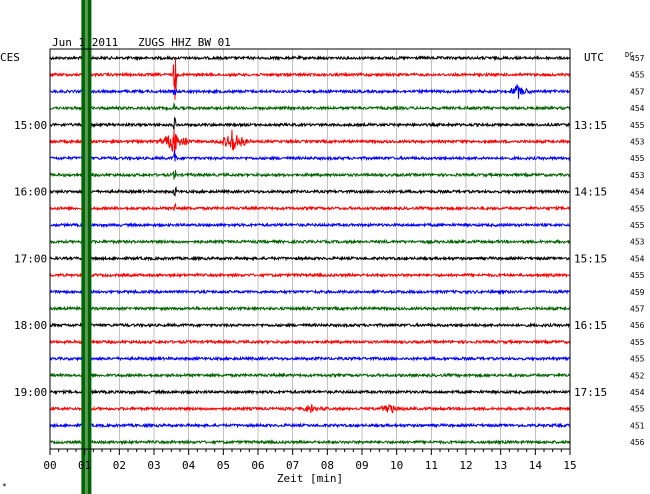 This screenshot has width=650, height=494. What do you see at coordinates (223, 465) in the screenshot?
I see `x-tick-label: 05` at bounding box center [223, 465].